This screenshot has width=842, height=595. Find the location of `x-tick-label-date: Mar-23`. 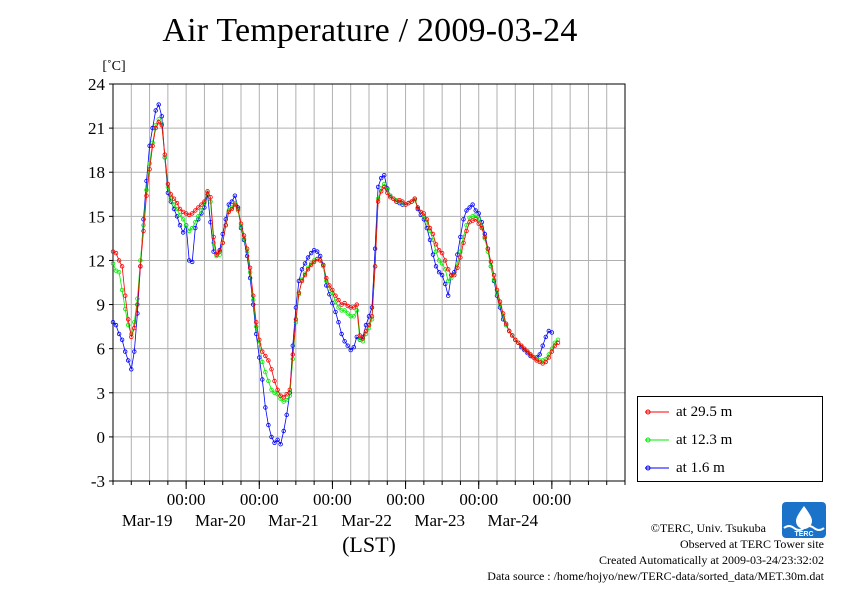

x-tick-label-date: Mar-23 is located at coordinates (439, 520).